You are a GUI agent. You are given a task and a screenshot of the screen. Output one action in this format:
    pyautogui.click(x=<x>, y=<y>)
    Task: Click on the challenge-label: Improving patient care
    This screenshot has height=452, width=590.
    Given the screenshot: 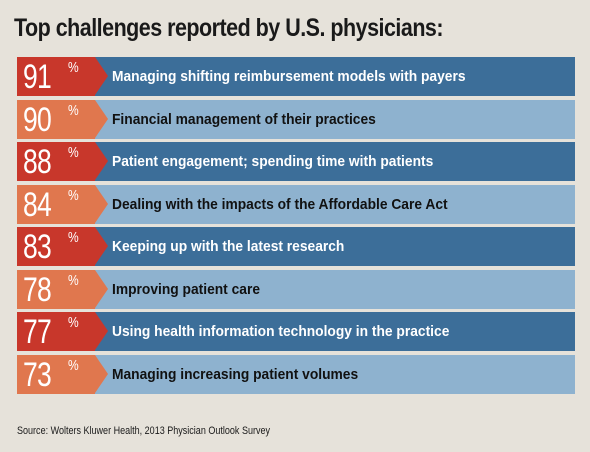 What is the action you would take?
    pyautogui.click(x=186, y=289)
    